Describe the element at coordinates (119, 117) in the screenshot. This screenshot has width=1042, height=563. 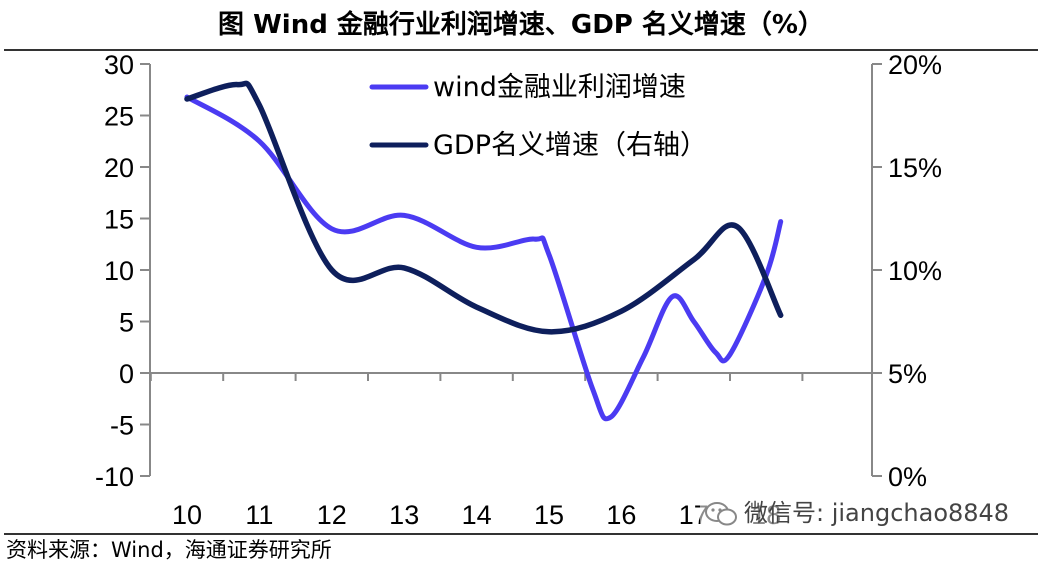
I see `left-tick-label: 25` at that location.